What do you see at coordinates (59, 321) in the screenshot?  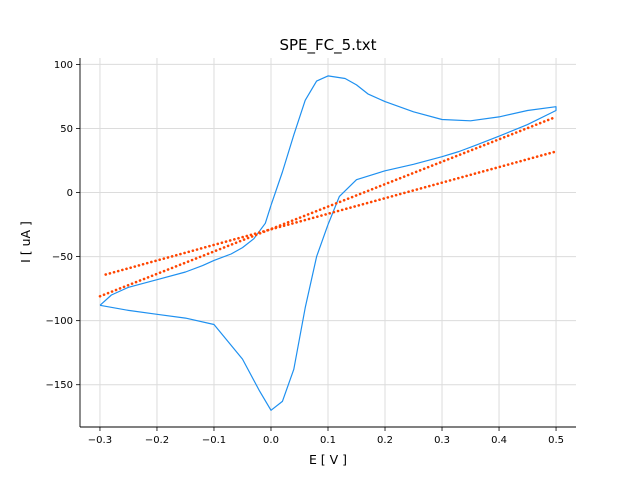 I see `y-tick-label: −100` at bounding box center [59, 321].